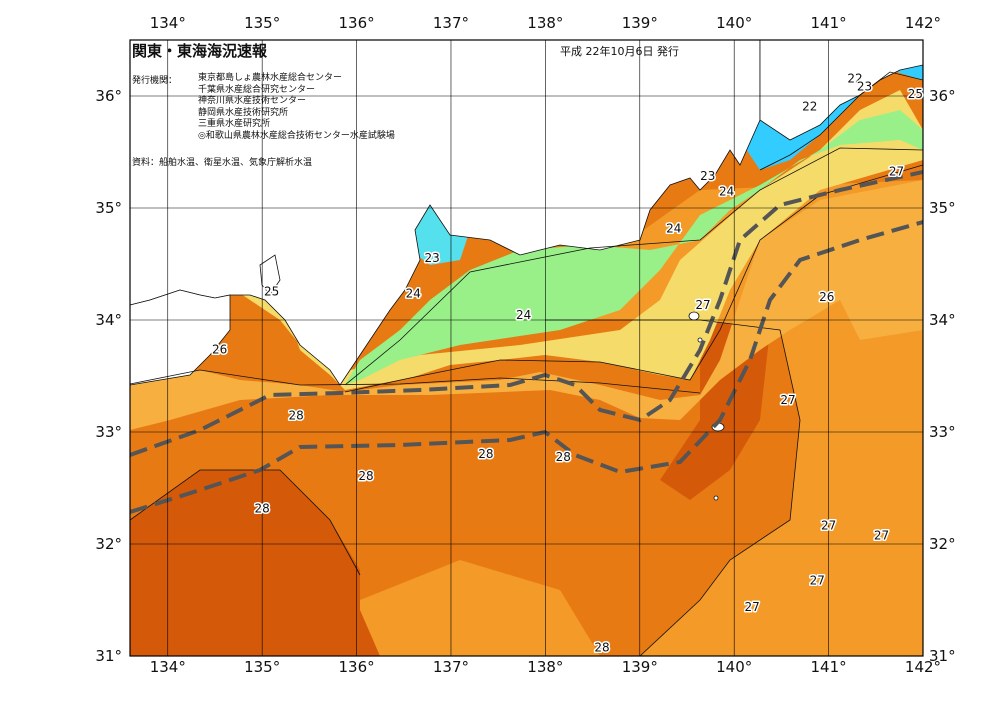  I want to click on land-shikoku, so click(180, 337).